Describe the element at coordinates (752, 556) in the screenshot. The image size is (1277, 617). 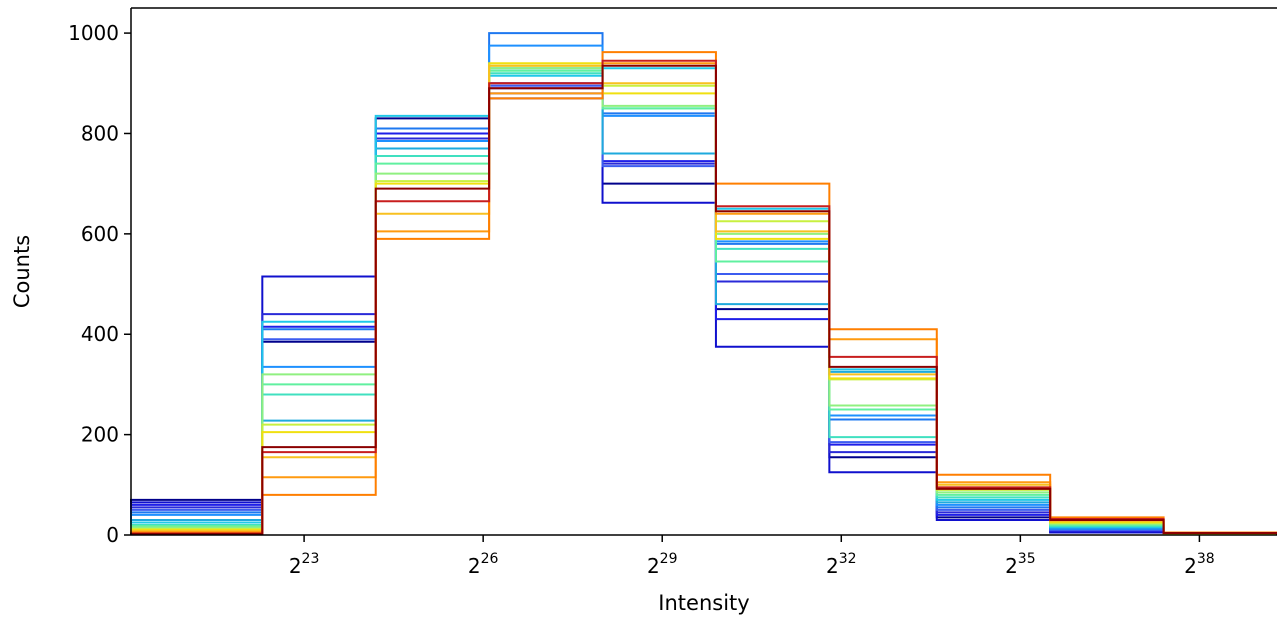
I see `x-ticks: 223 226 229 232 235 238` at that location.